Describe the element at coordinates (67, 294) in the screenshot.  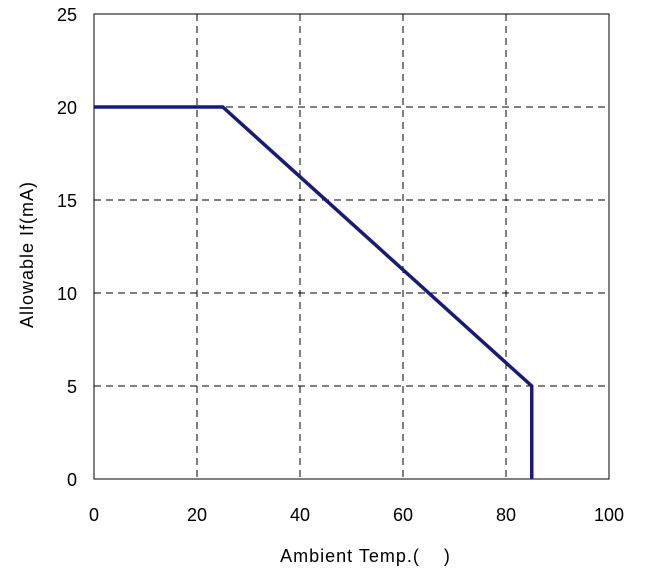
I see `y-tick-label: 10` at that location.